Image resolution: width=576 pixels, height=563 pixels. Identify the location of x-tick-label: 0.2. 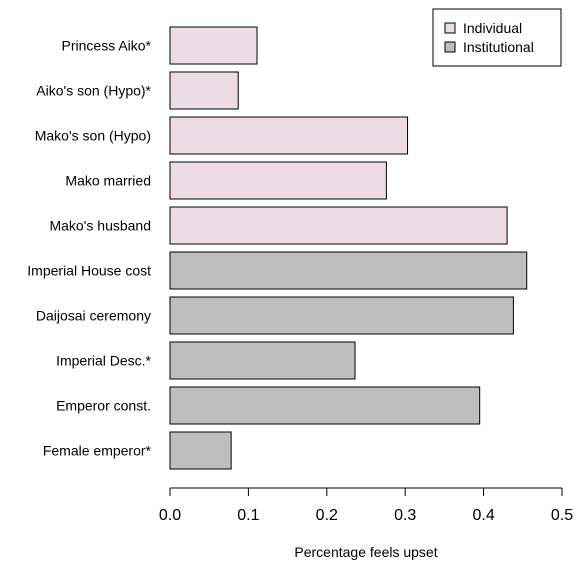
(327, 515).